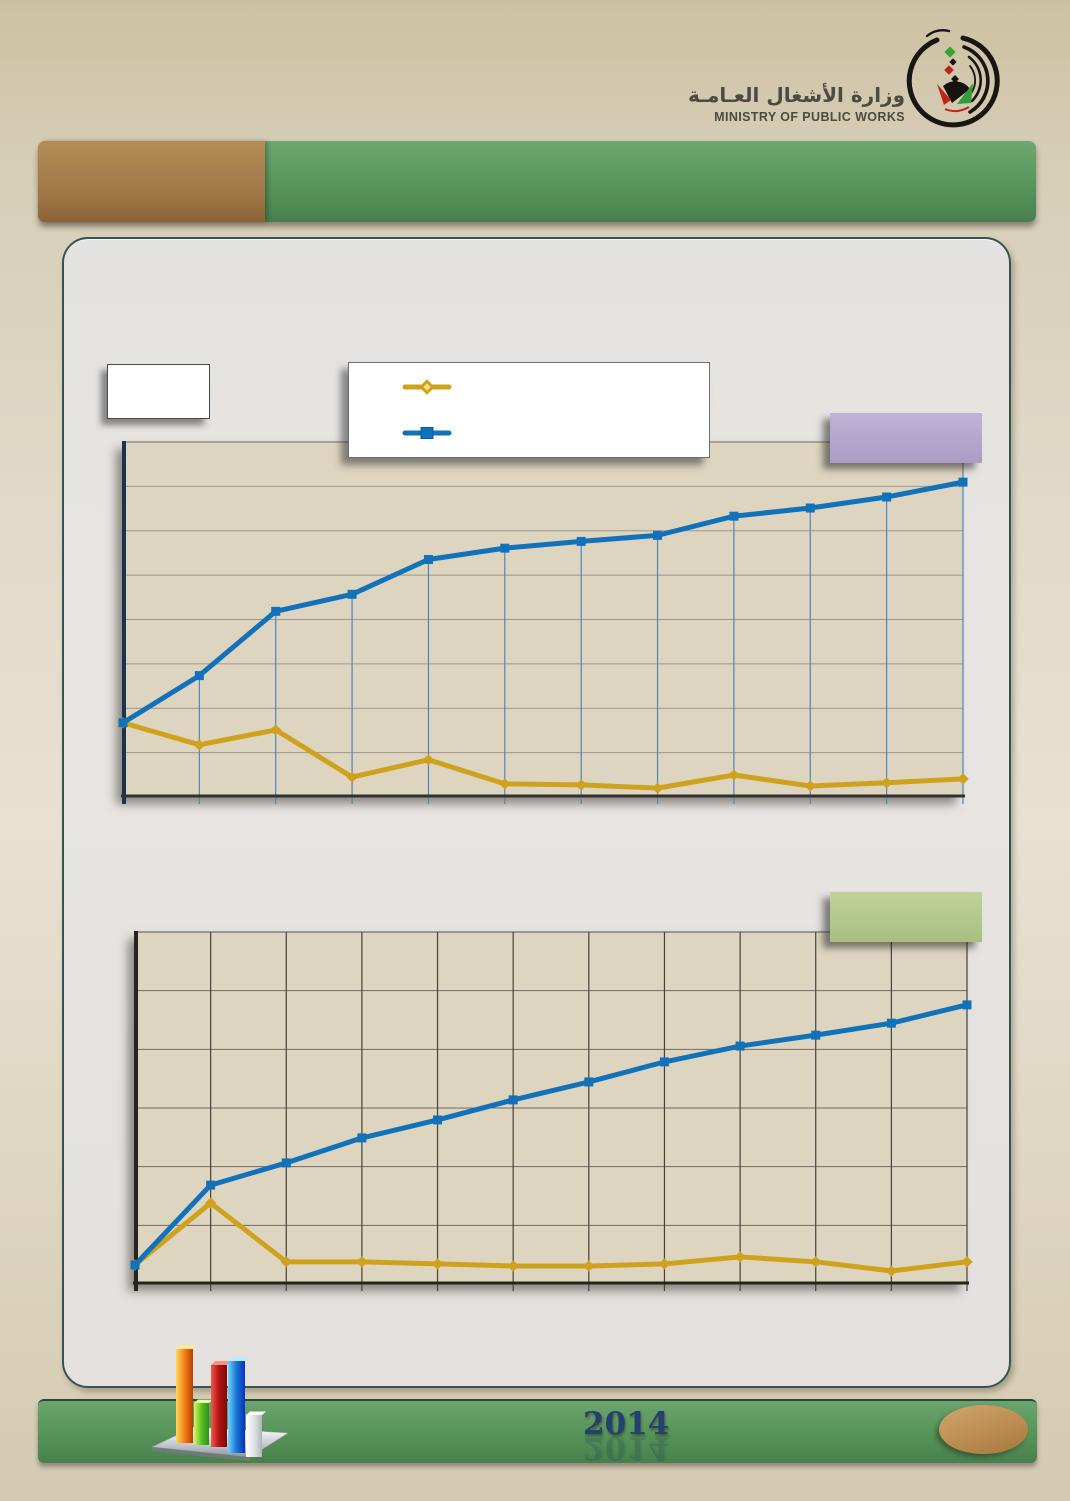  I want to click on chart2-title-box, so click(906, 917).